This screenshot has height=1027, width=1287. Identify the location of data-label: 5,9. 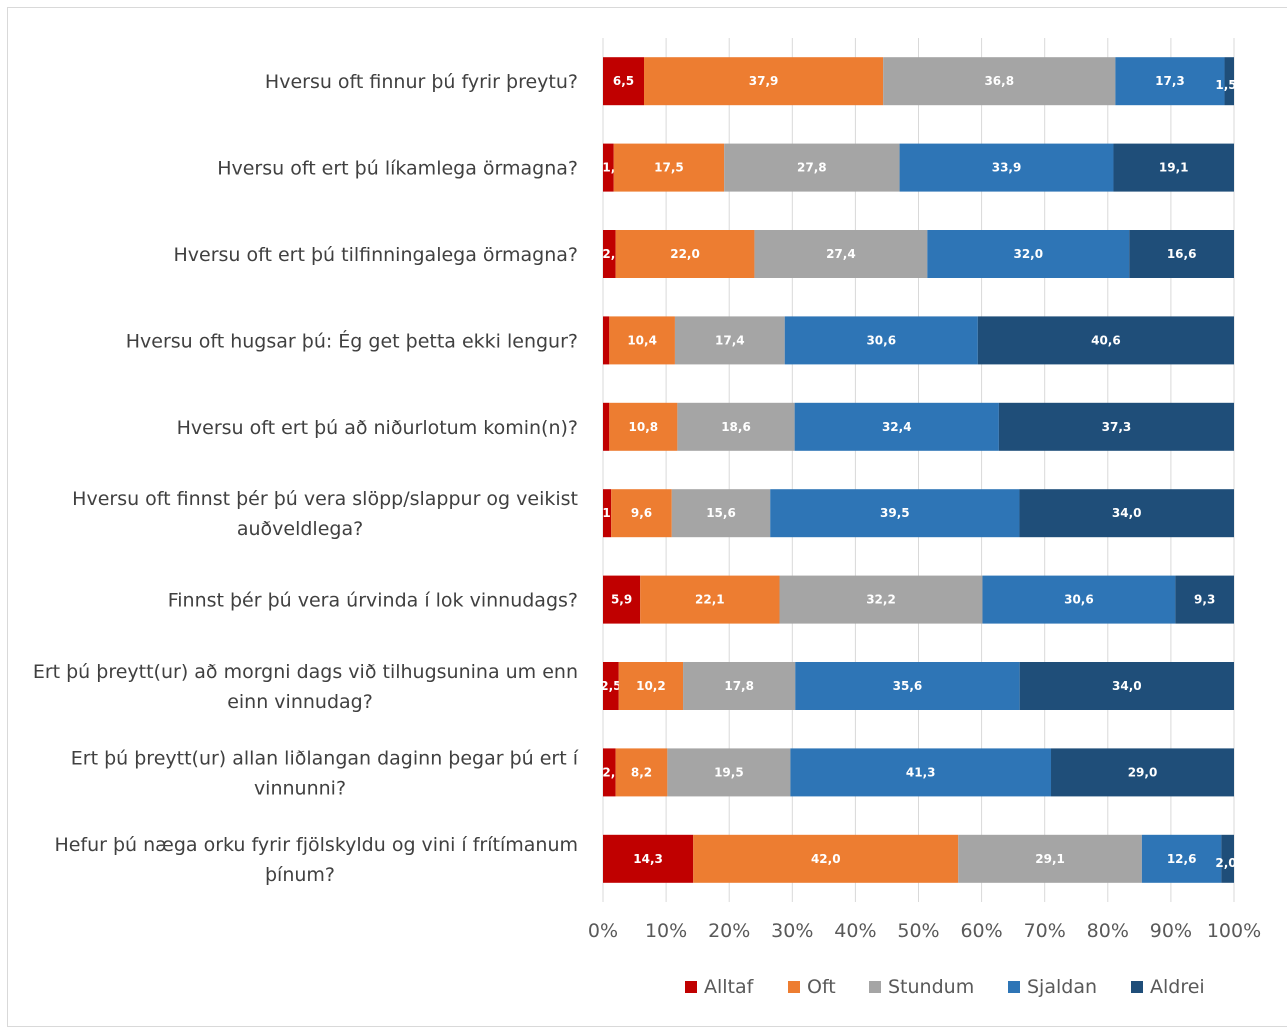
(621, 600).